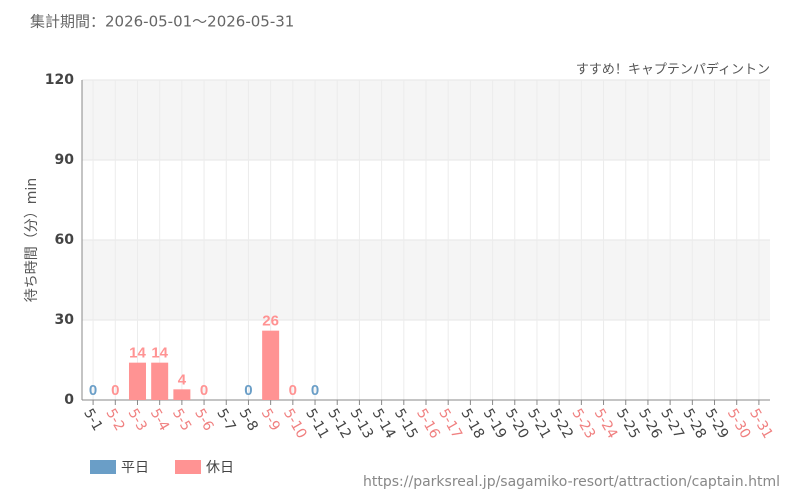  What do you see at coordinates (182, 379) in the screenshot?
I see `value-label: 4` at bounding box center [182, 379].